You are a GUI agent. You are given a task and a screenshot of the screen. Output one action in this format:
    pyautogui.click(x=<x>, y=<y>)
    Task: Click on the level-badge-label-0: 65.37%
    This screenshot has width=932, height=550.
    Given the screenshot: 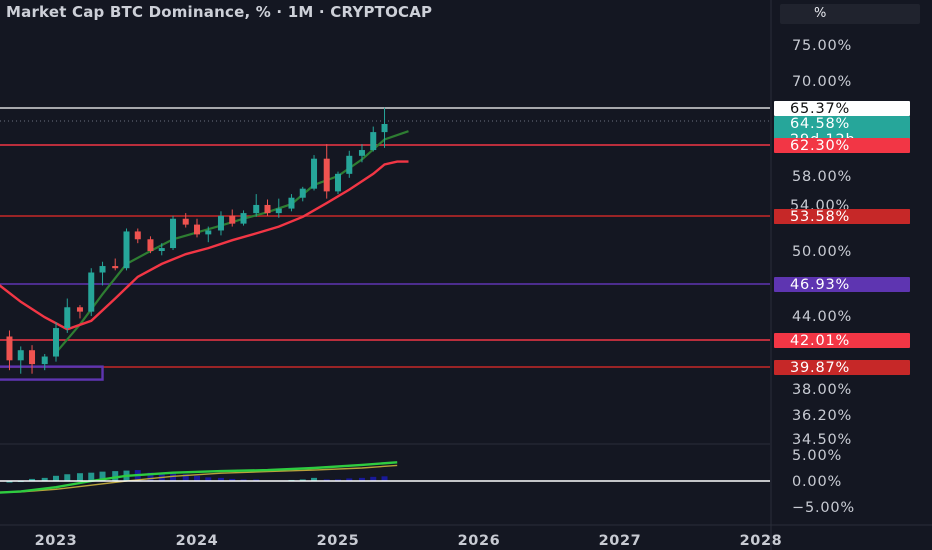 What is the action you would take?
    pyautogui.click(x=820, y=109)
    